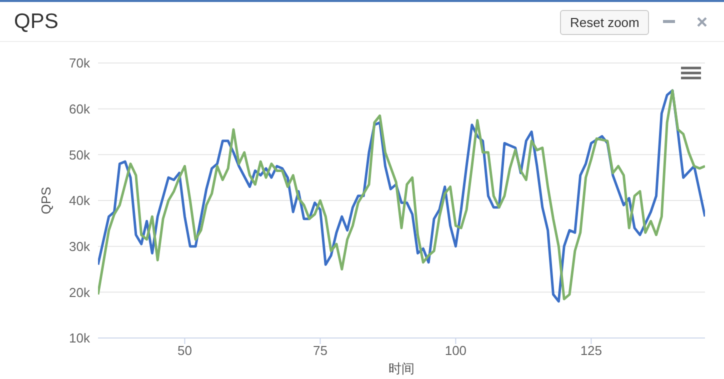  Describe the element at coordinates (79, 292) in the screenshot. I see `y-tick-label: 20k` at that location.